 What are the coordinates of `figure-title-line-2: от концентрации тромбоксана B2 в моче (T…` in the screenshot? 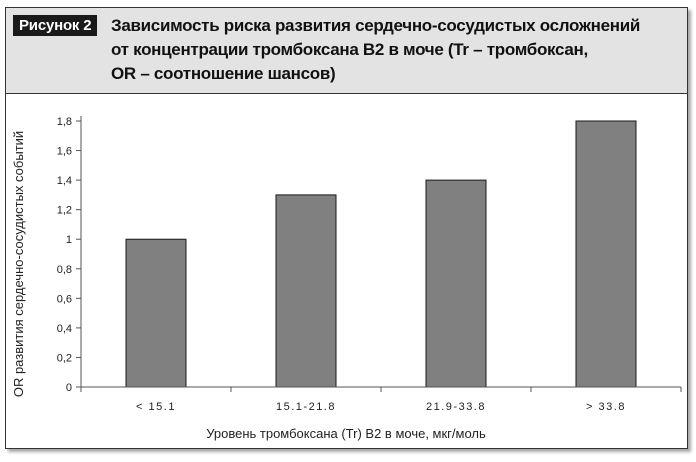 It's located at (349, 49).